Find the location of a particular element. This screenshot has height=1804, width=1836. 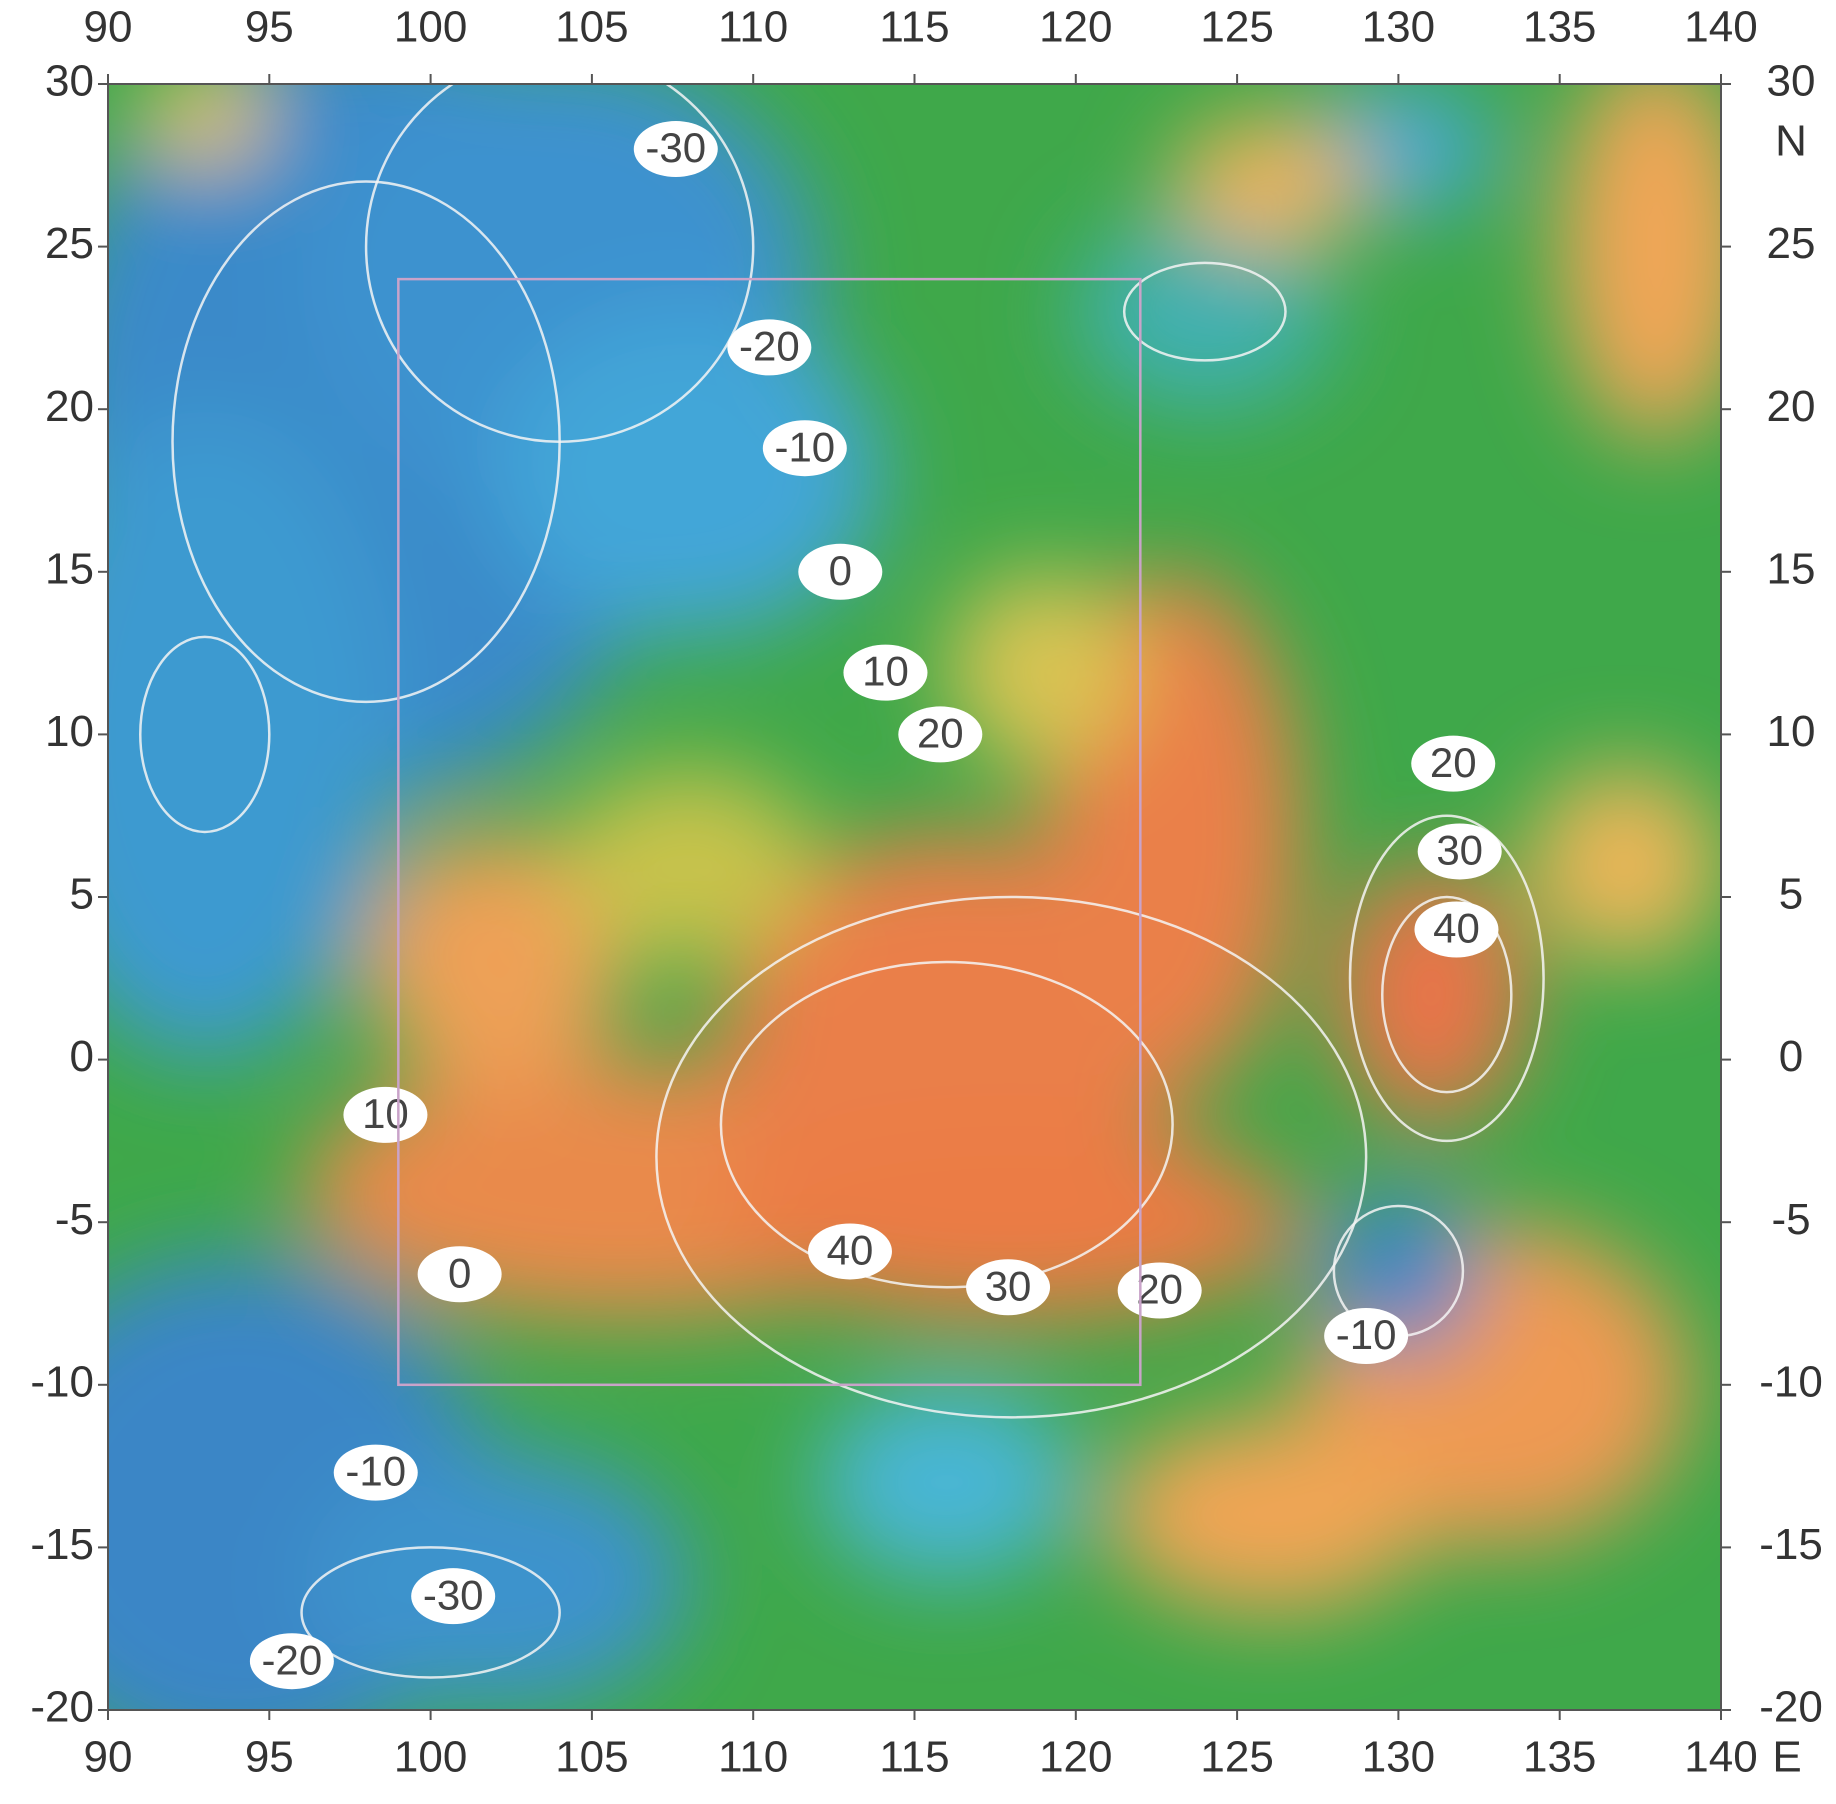

y-tick-label: -5 is located at coordinates (74, 1219).